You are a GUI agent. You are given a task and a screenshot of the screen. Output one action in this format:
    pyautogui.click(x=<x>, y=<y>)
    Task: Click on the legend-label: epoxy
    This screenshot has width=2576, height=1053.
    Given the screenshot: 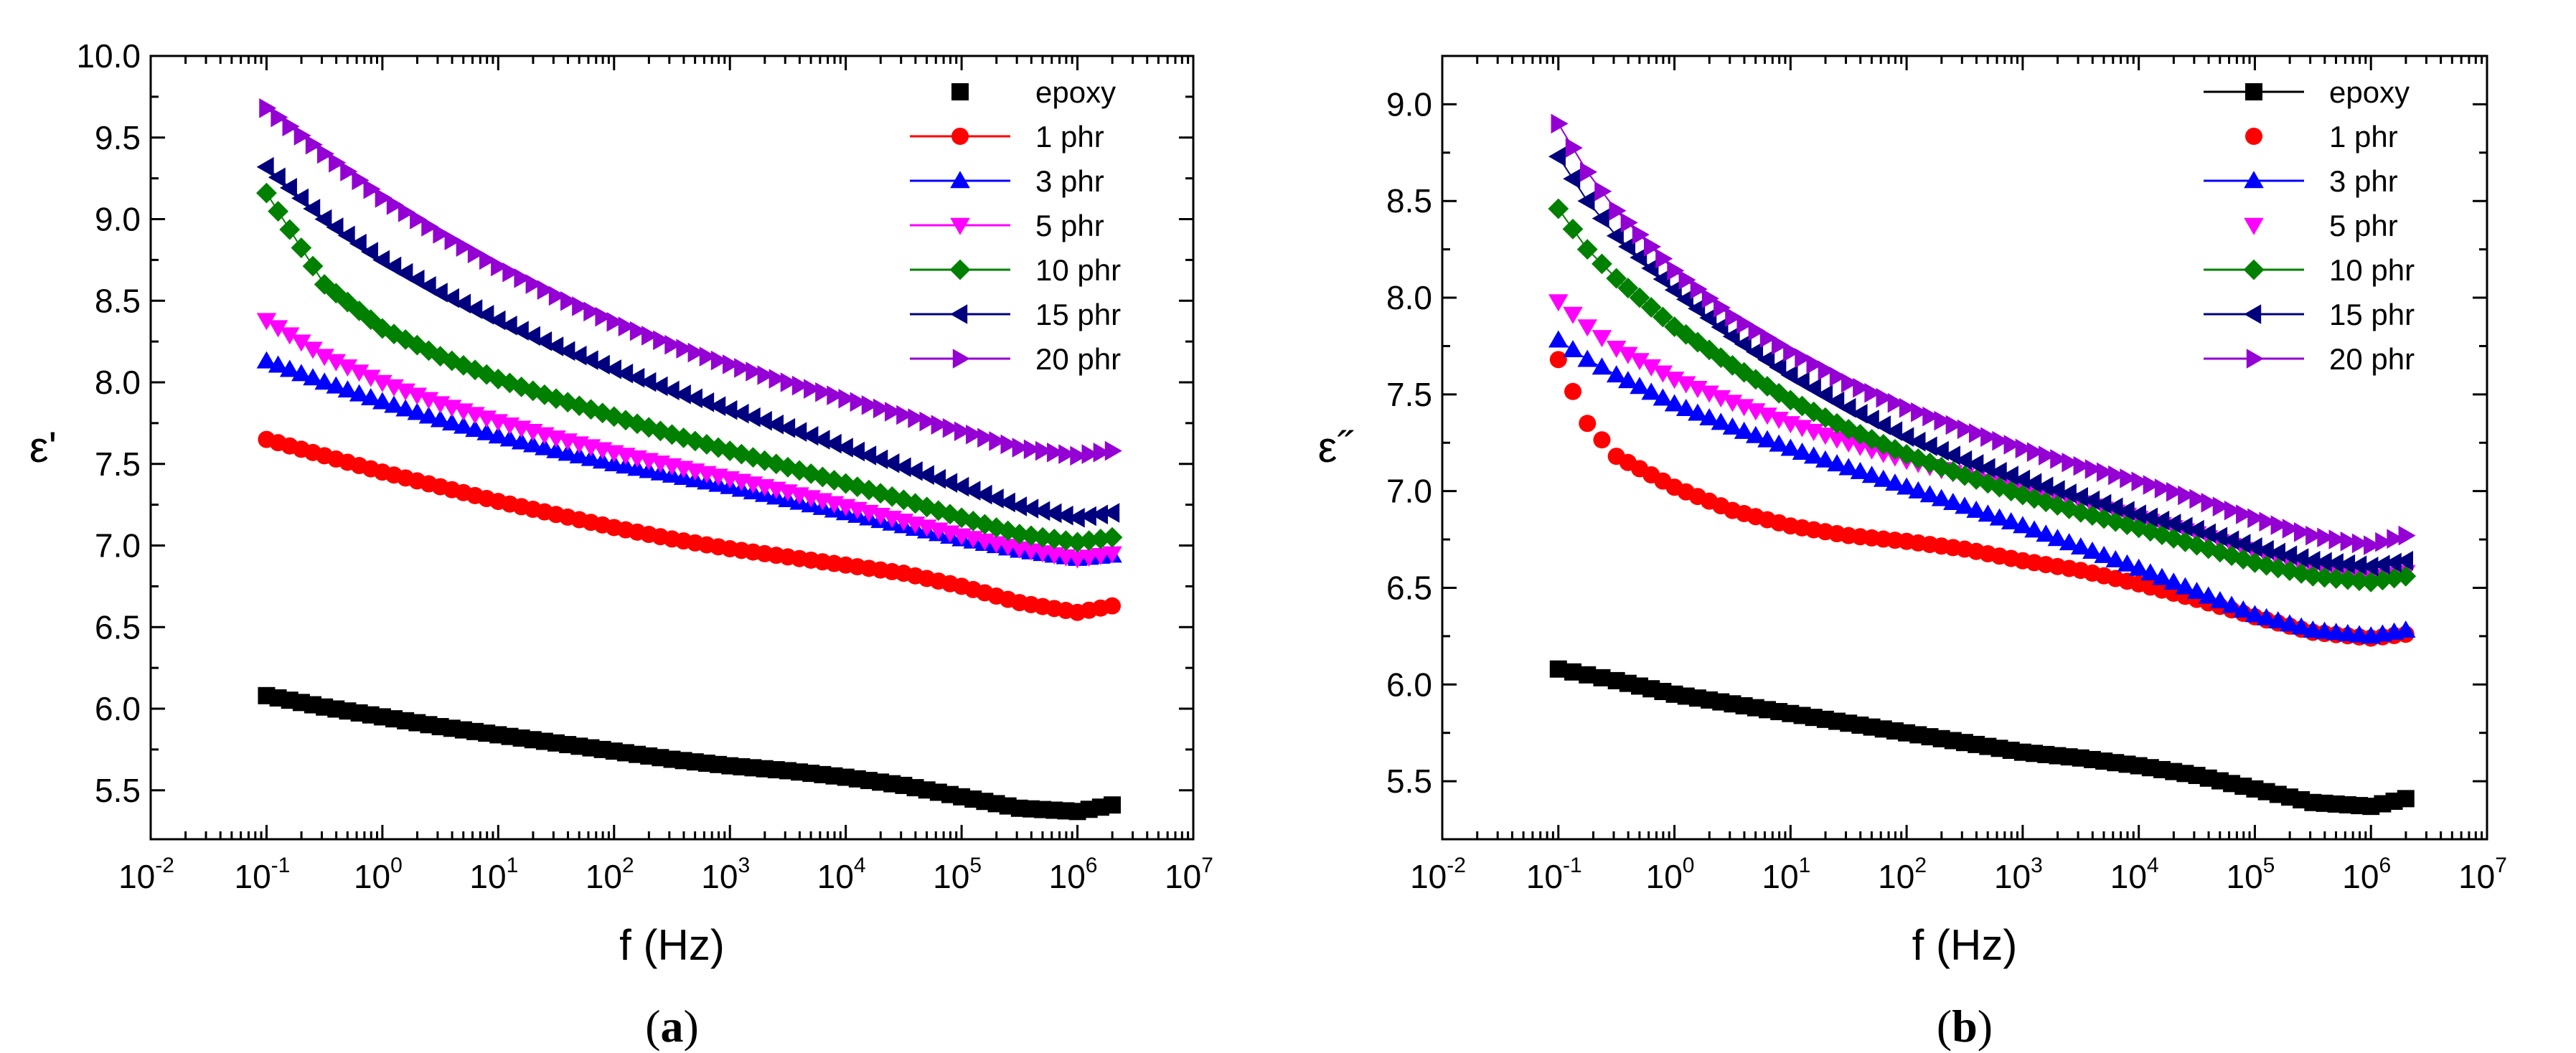 What is the action you would take?
    pyautogui.click(x=2369, y=92)
    